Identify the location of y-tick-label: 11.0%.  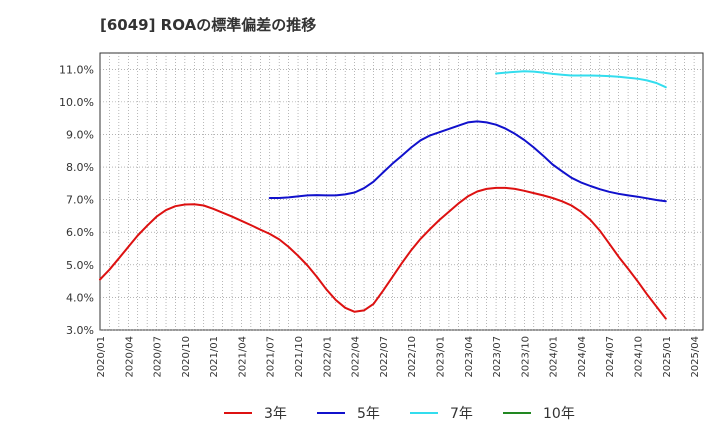
(76, 69).